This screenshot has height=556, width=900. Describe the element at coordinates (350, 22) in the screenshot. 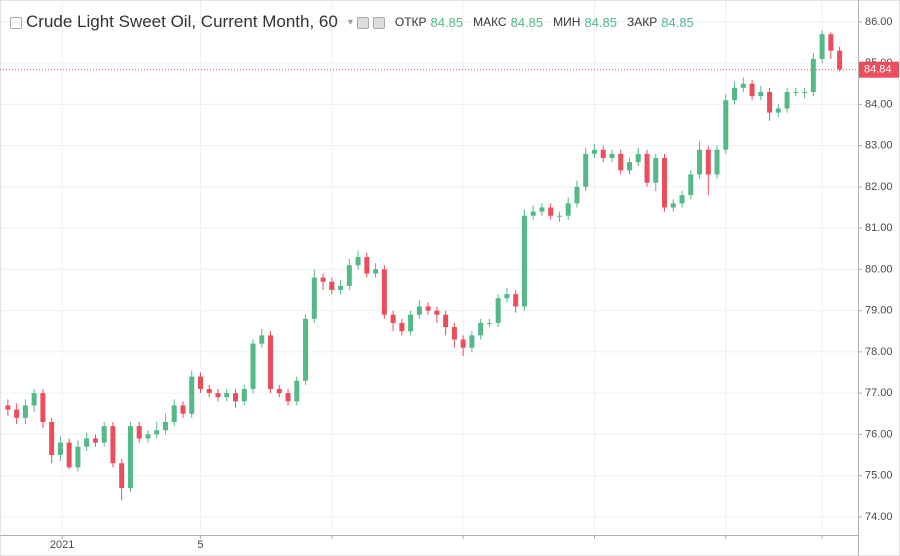

I see `dropdown-arrow: ▾` at that location.